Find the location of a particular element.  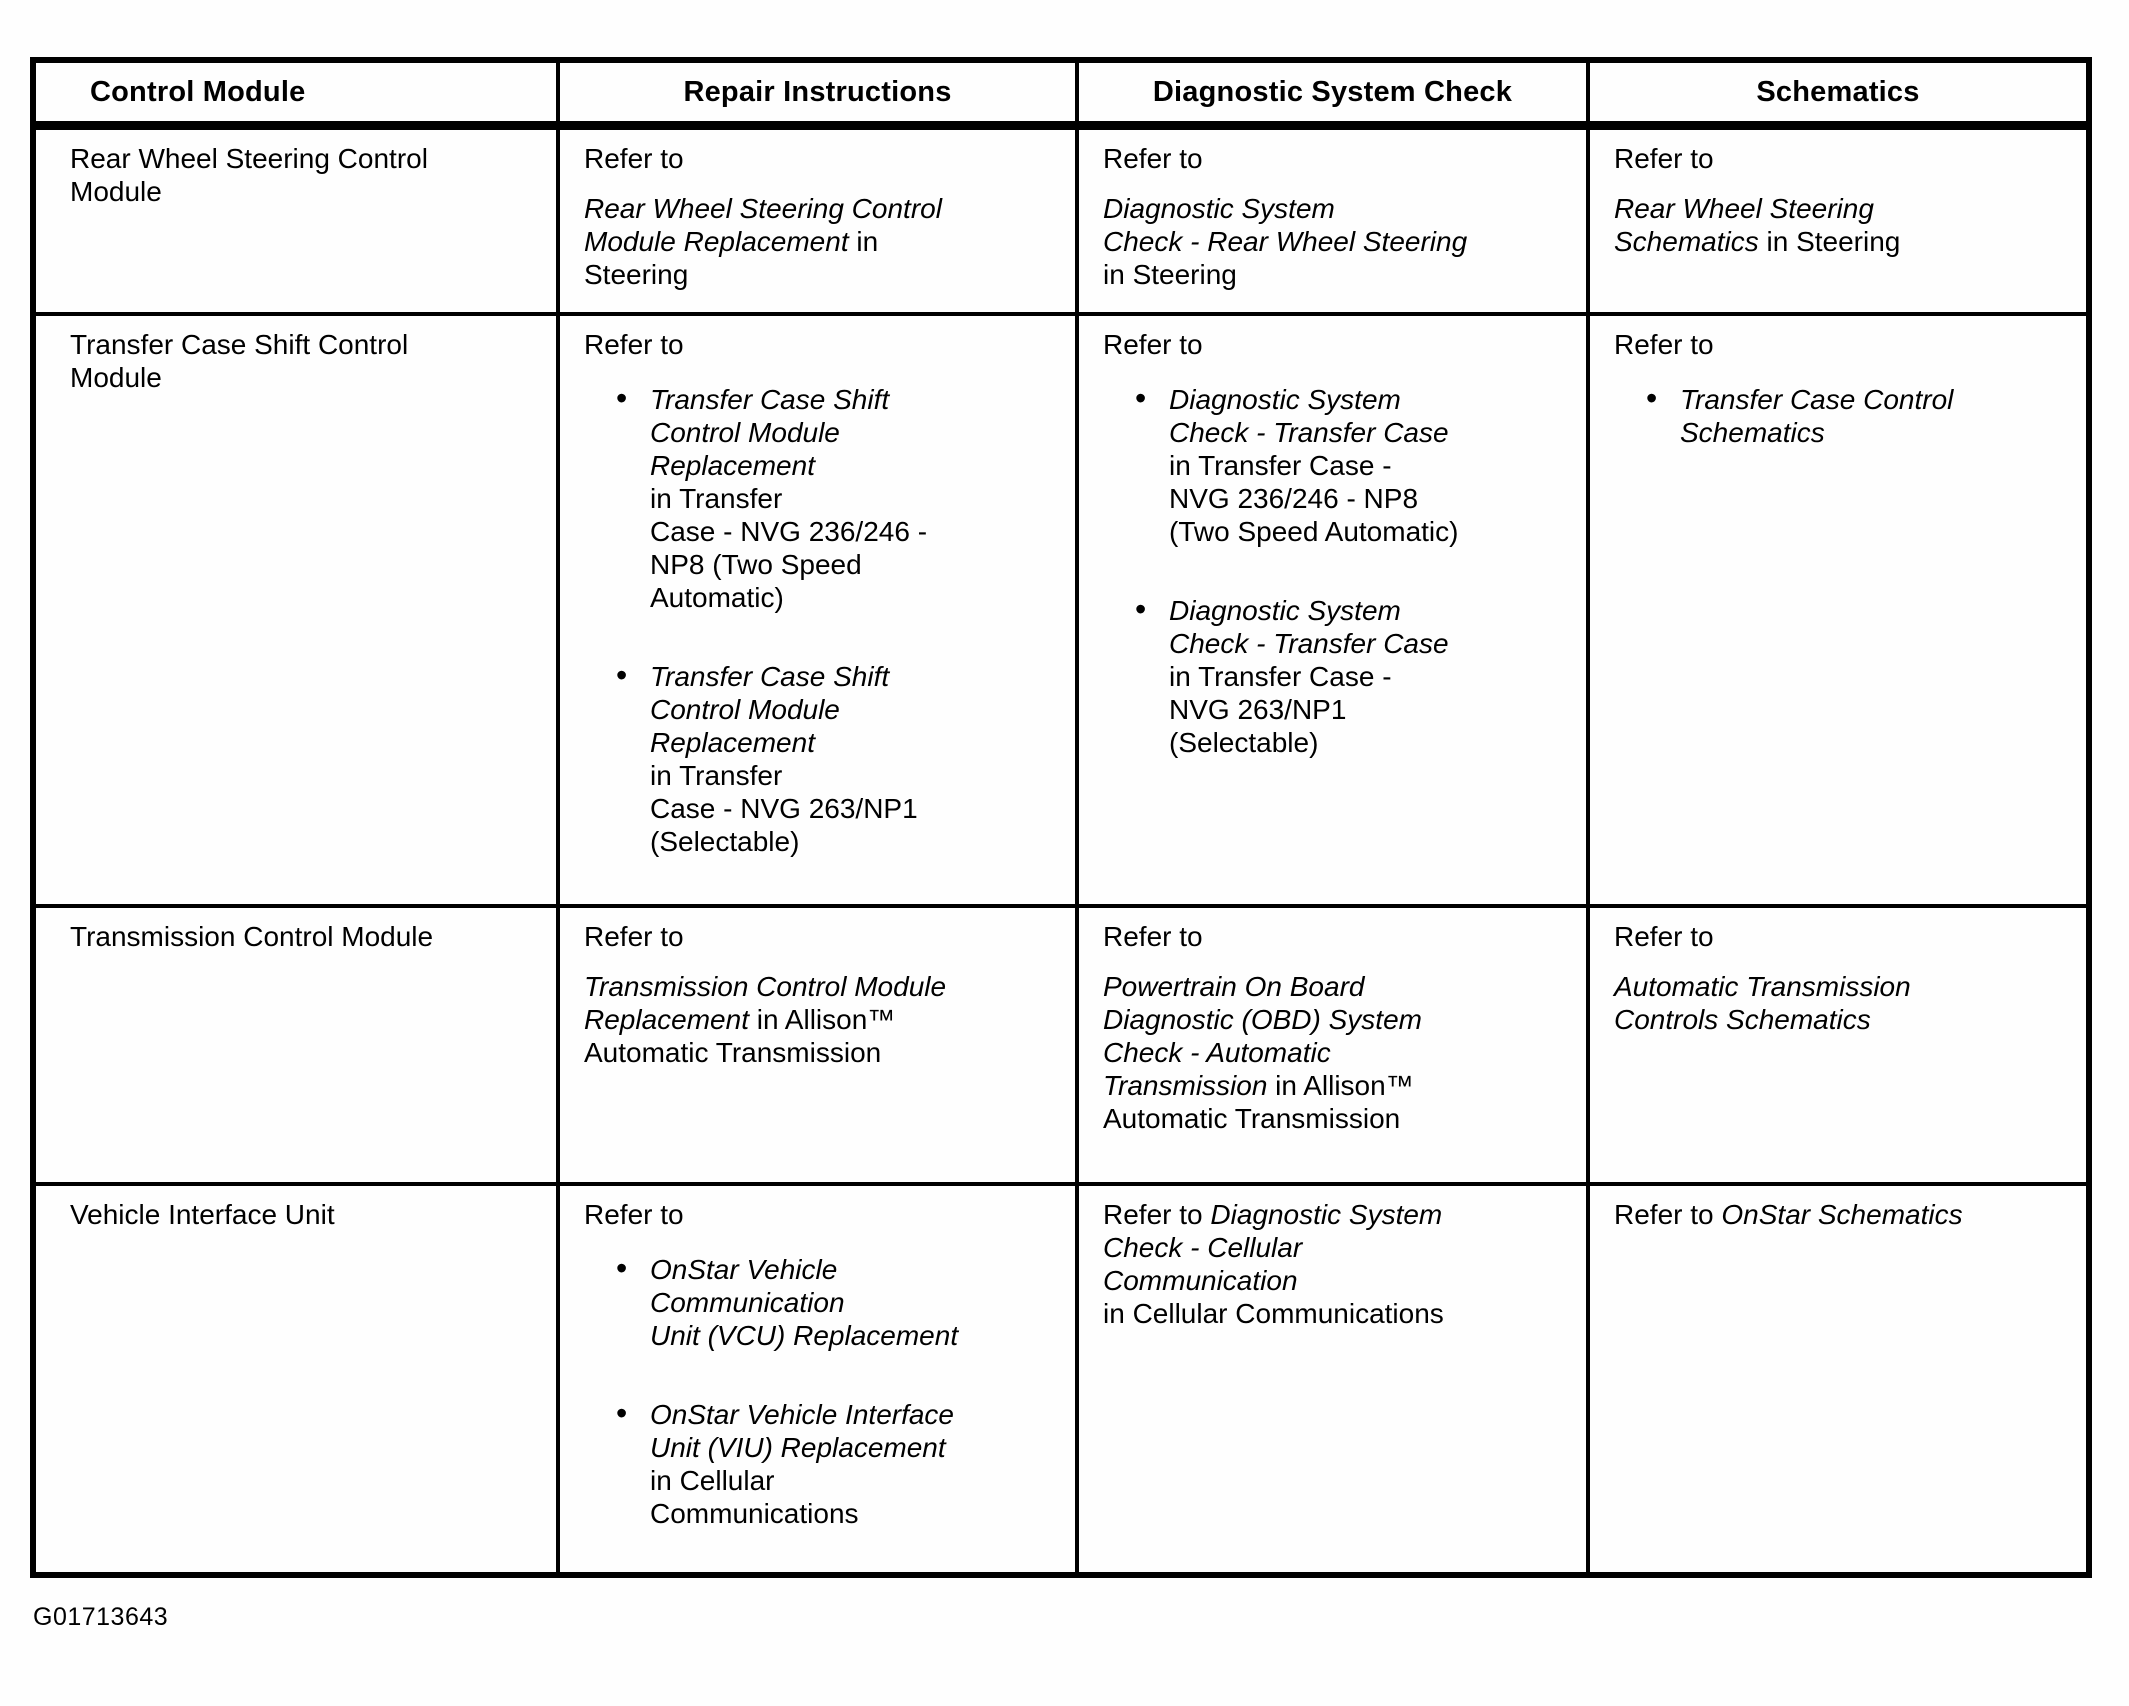

reference-list: Transfer Case Control Schematics is located at coordinates (1841, 414).